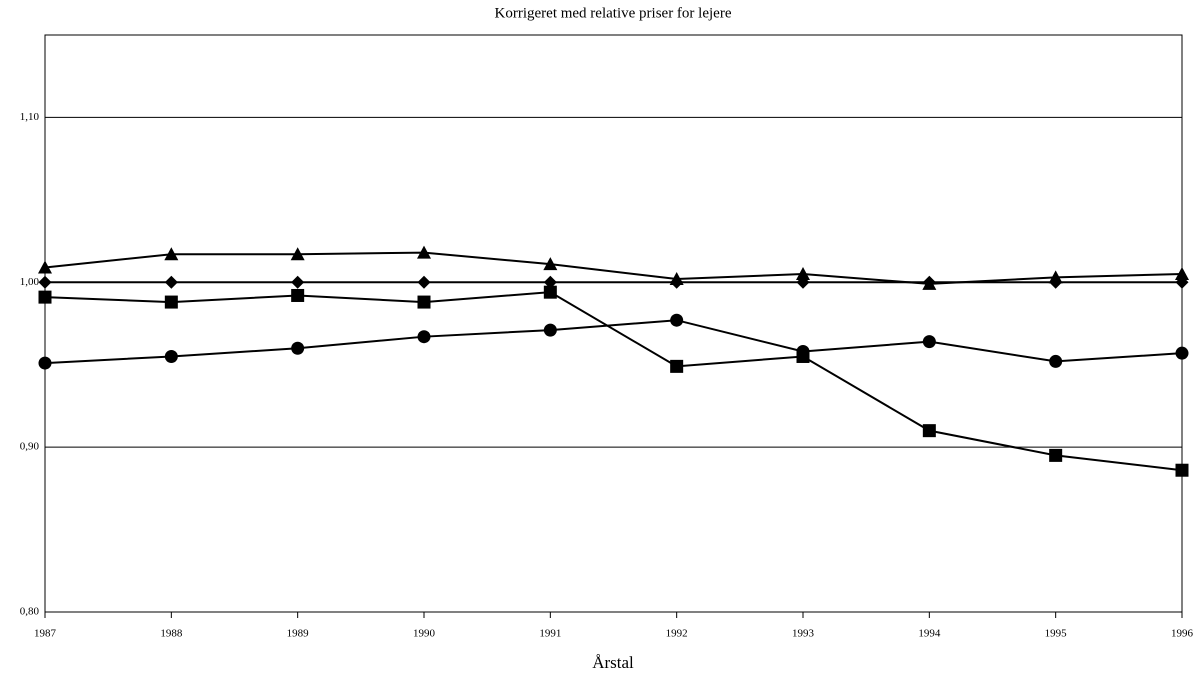 The width and height of the screenshot is (1200, 677). What do you see at coordinates (30, 117) in the screenshot?
I see `y-tick-label: 1,10` at bounding box center [30, 117].